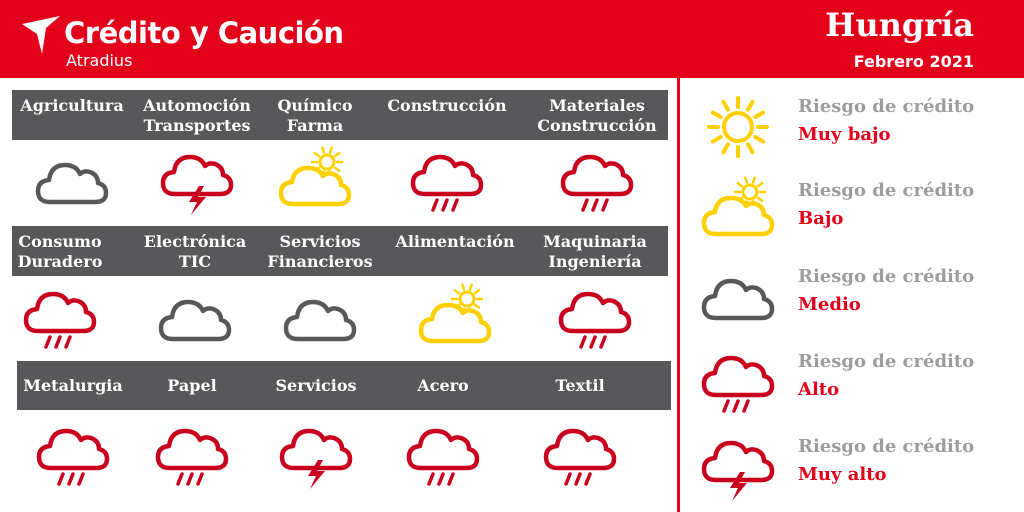 This screenshot has width=1024, height=512. I want to click on sector-label: Servicios Financieros, so click(319, 252).